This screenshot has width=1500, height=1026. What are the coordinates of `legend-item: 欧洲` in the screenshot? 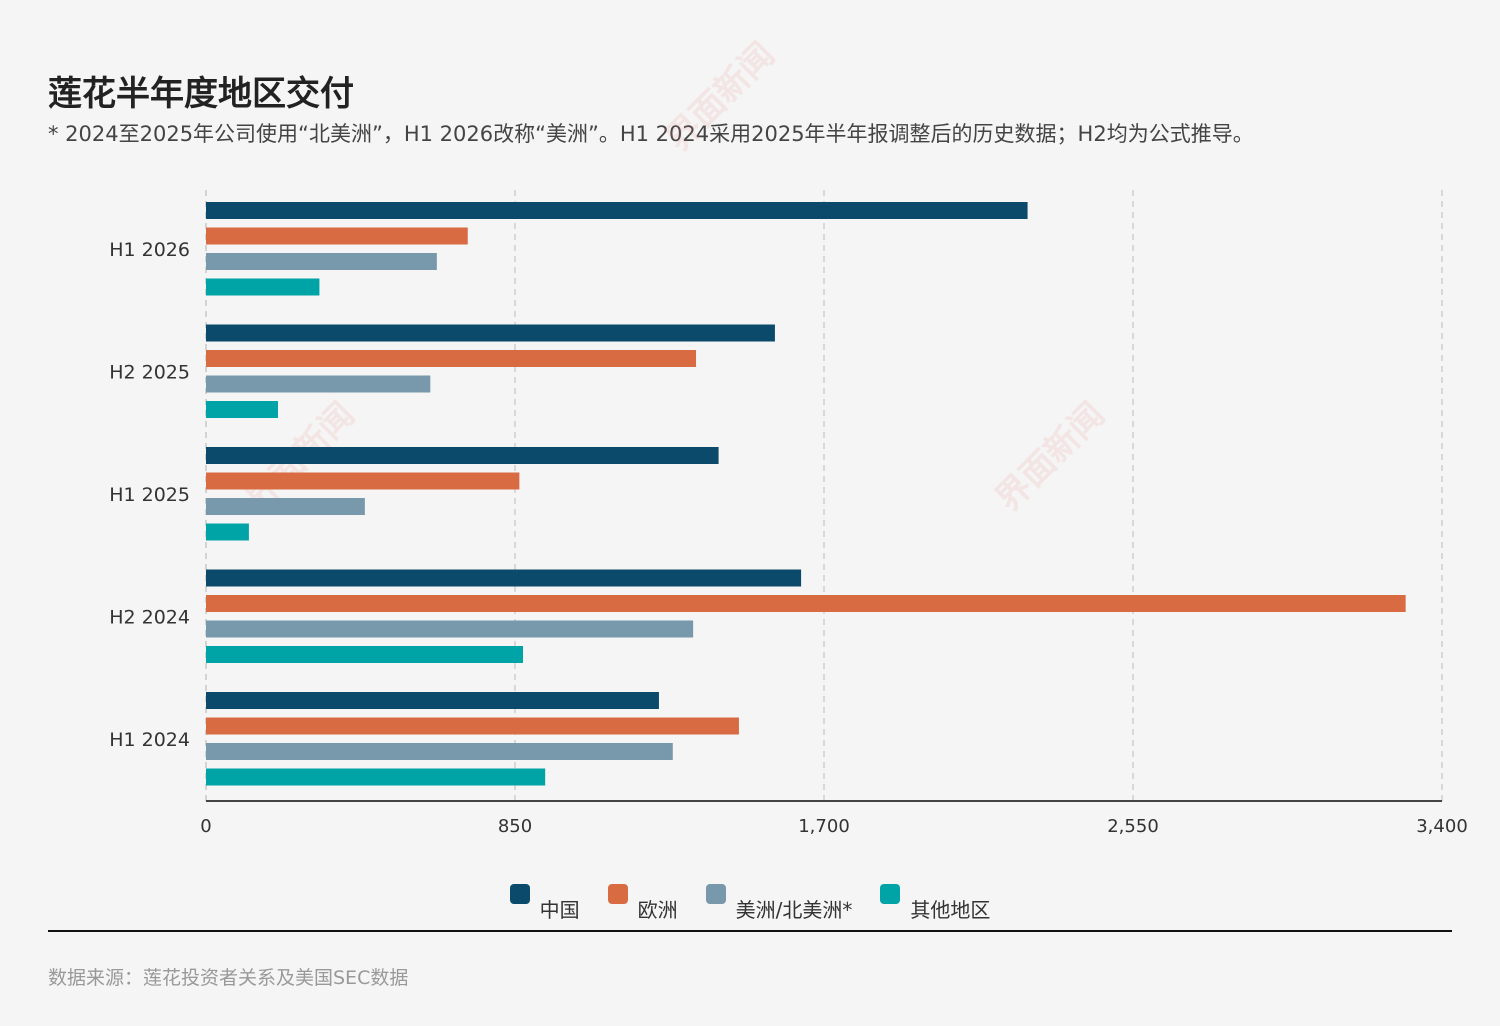 It's located at (642, 902).